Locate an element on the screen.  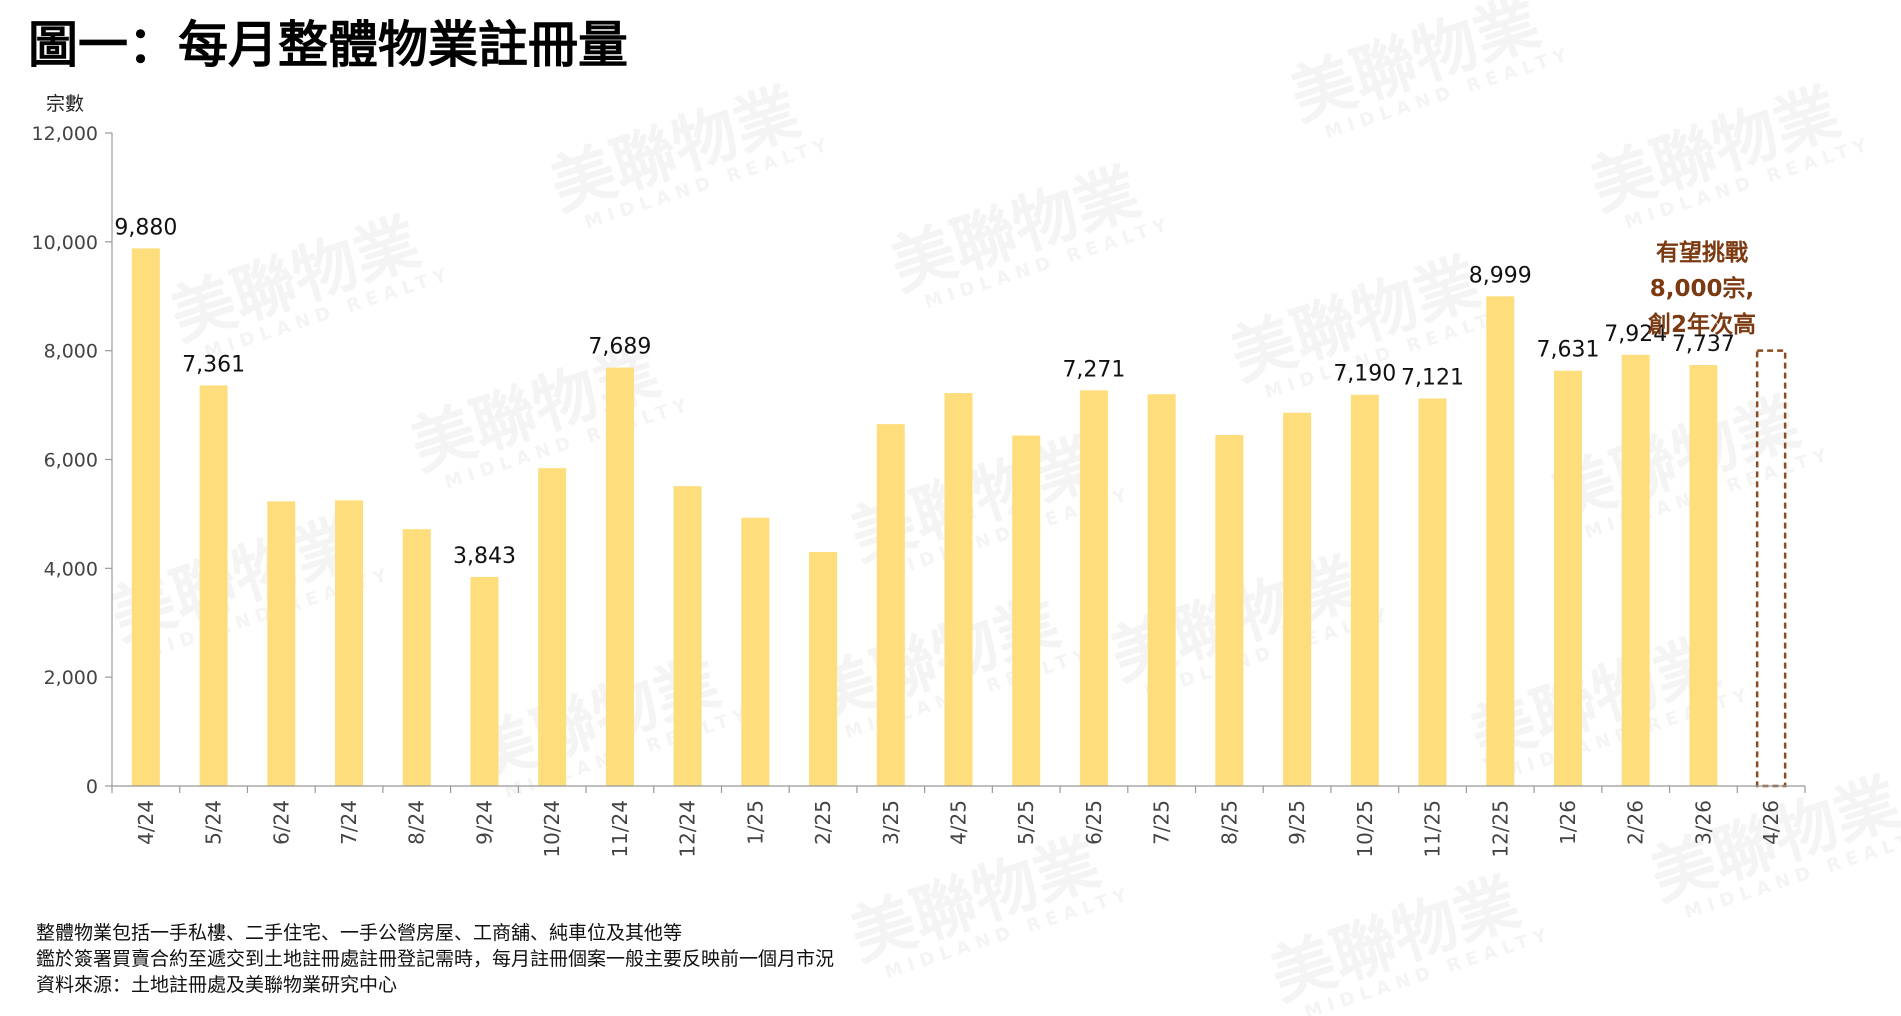
x-tick-label: 7/24 is located at coordinates (349, 822).